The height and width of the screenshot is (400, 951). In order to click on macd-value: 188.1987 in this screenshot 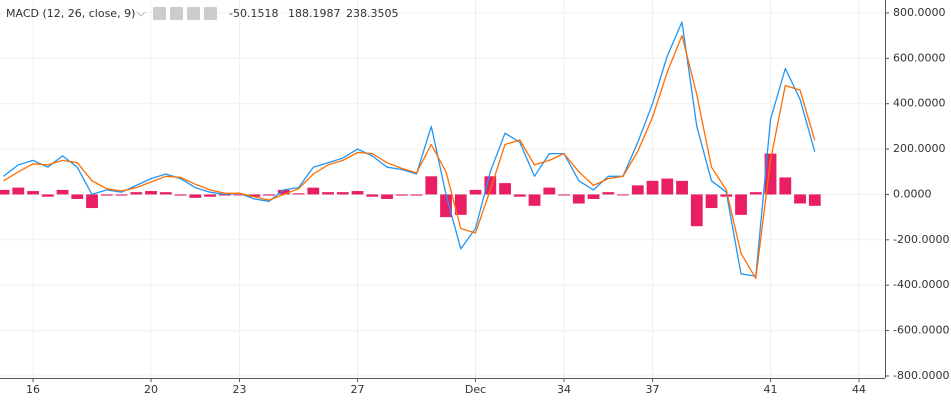, I will do `click(314, 13)`.